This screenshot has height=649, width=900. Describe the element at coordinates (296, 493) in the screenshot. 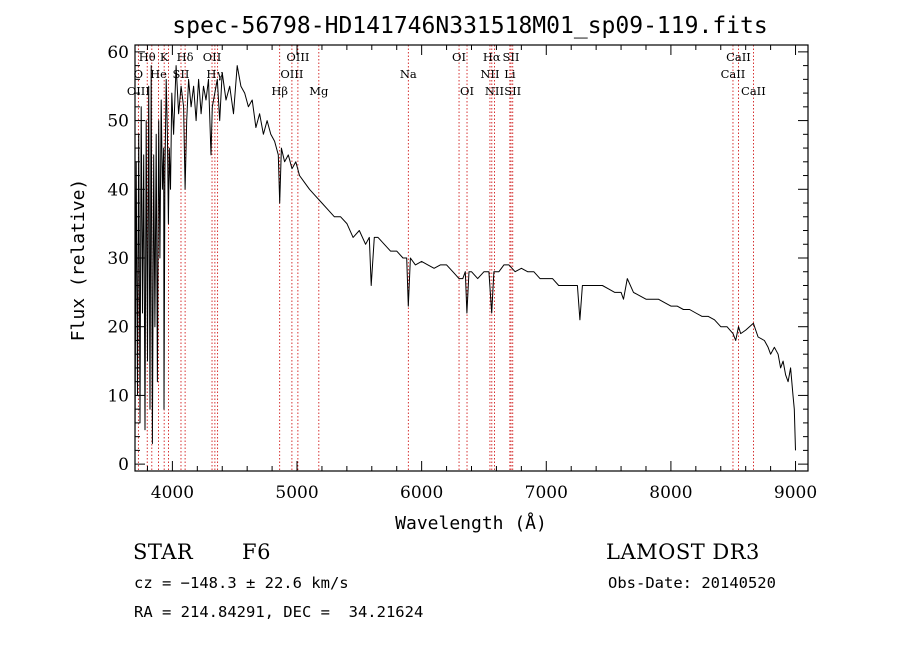

I see `x-tick-label: 5000` at that location.